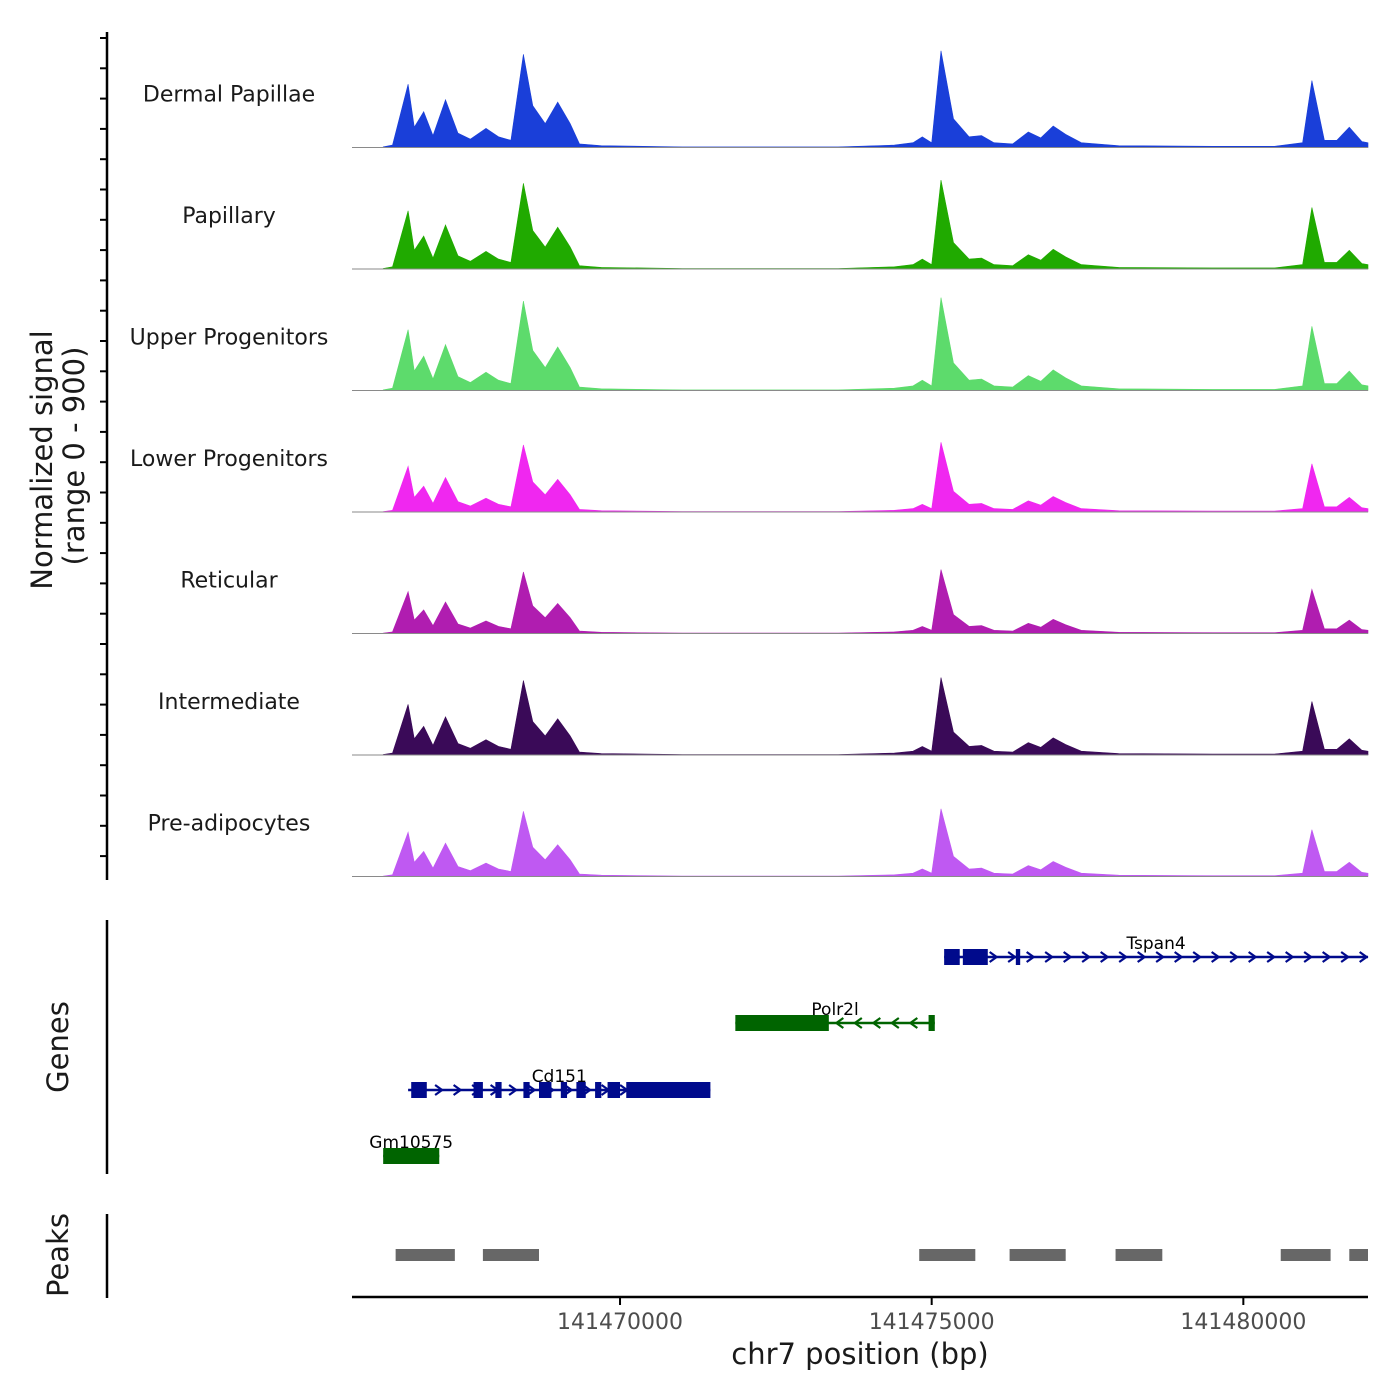  I want to click on gene-polr2l: Polr2l, so click(835, 1015).